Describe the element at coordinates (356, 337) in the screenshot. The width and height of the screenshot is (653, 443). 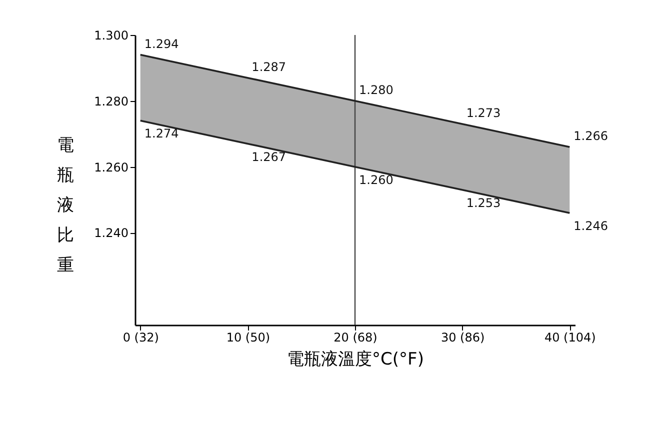
I see `x-tick-label: 20 (68)` at that location.